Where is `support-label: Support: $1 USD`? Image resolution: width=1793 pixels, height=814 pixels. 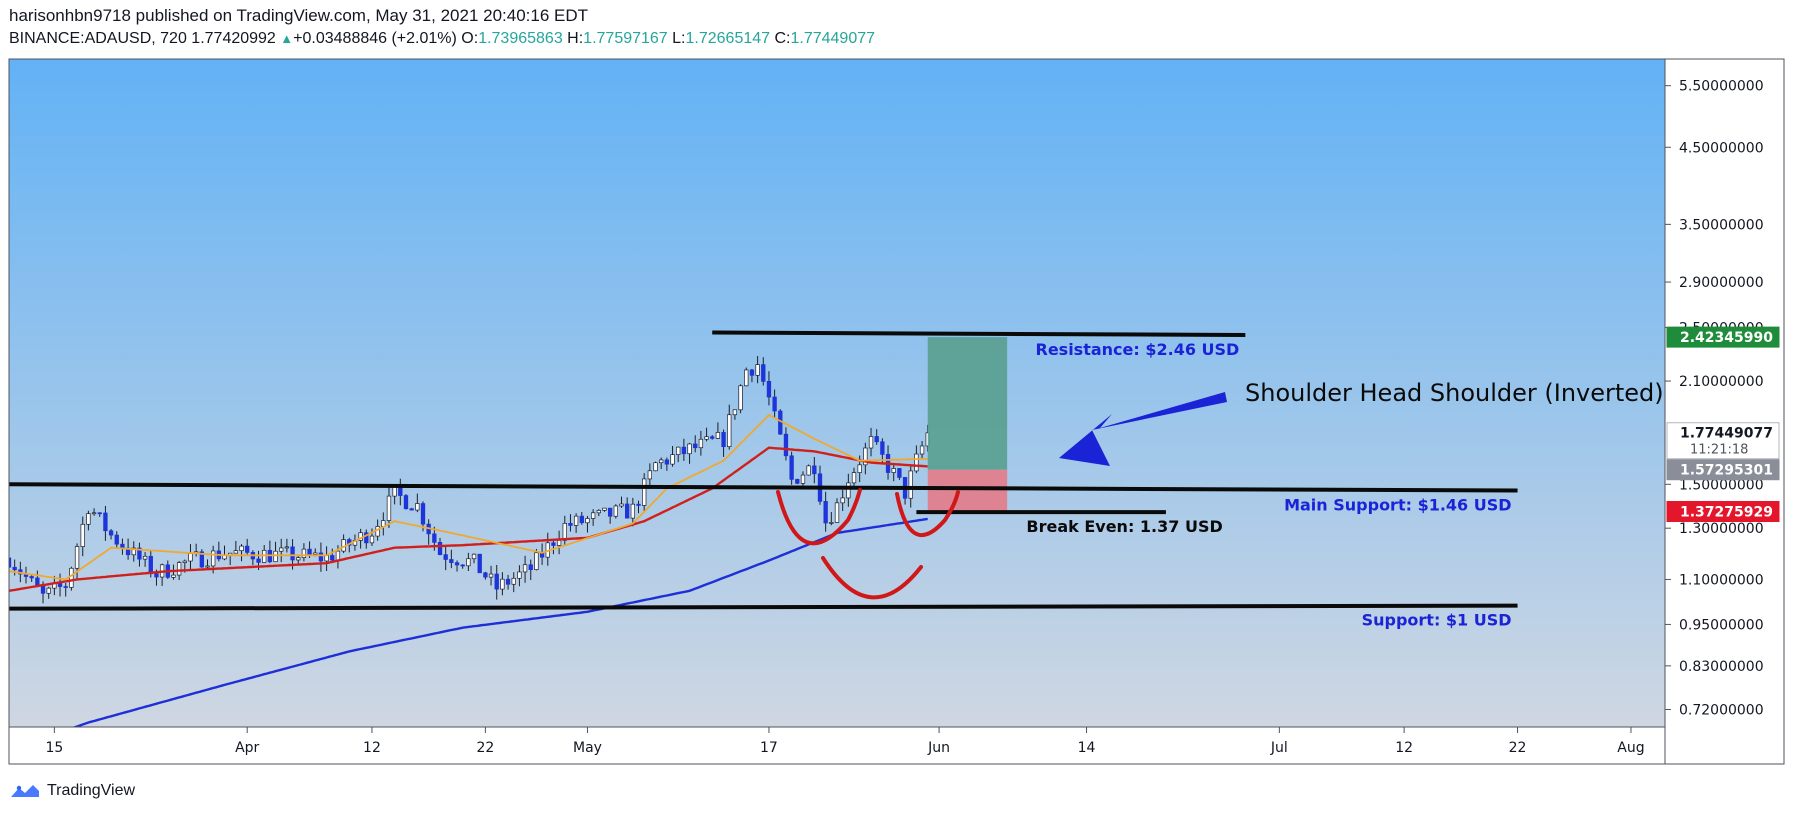
support-label: Support: $1 USD is located at coordinates (1437, 620).